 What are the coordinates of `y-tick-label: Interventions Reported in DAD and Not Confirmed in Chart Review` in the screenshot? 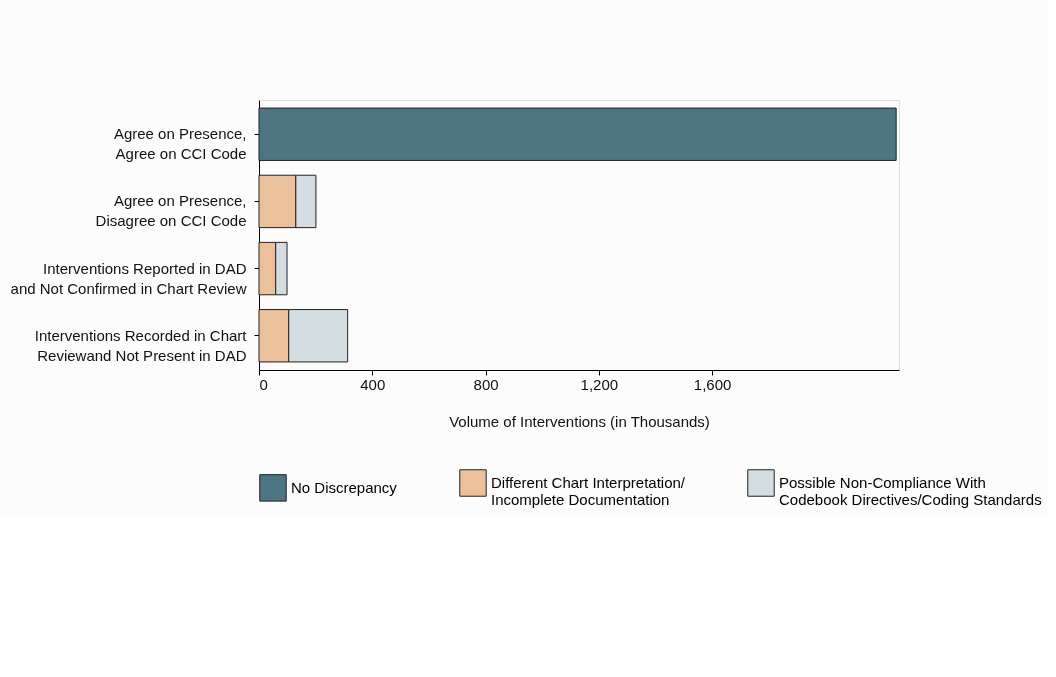 It's located at (128, 278).